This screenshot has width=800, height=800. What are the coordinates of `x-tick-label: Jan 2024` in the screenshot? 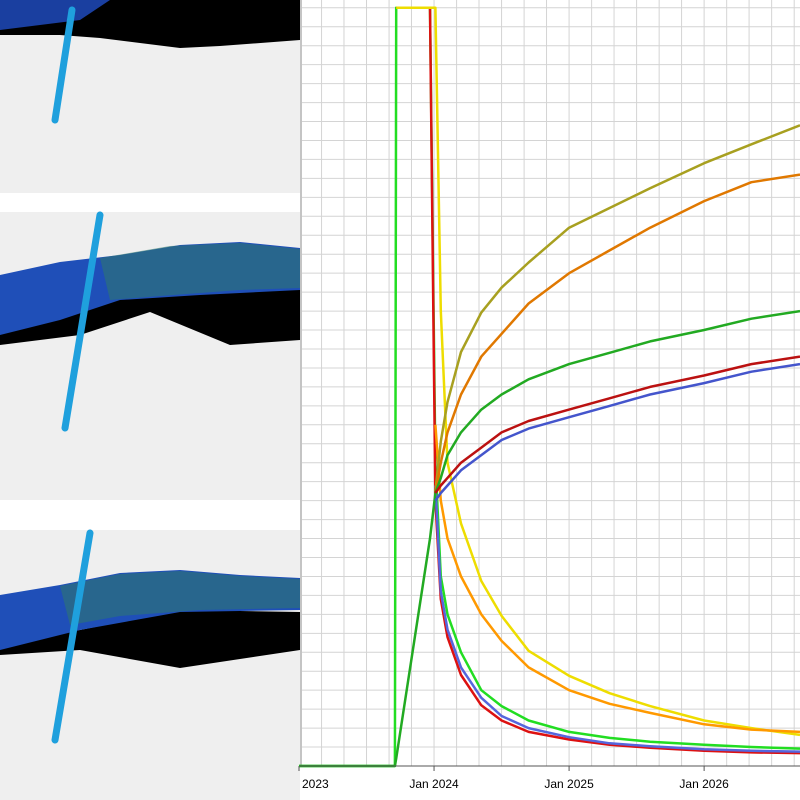 It's located at (434, 784).